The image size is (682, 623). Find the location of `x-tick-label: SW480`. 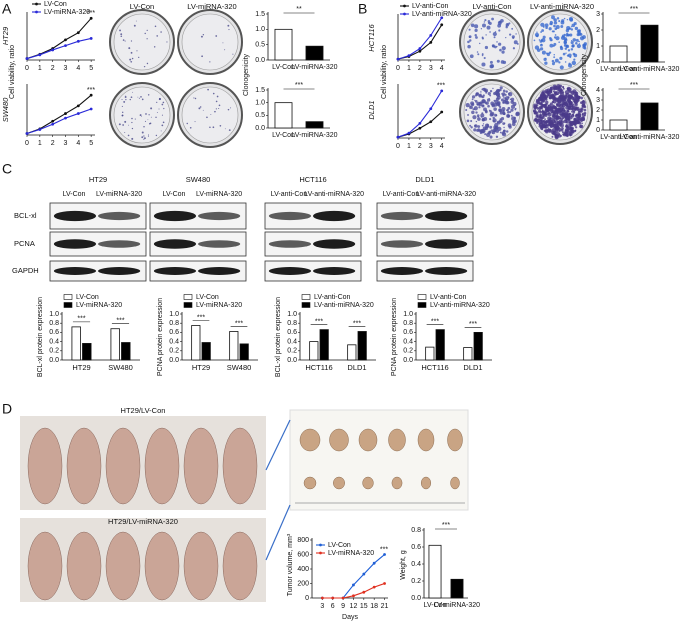

x-tick-label: SW480 is located at coordinates (120, 367).